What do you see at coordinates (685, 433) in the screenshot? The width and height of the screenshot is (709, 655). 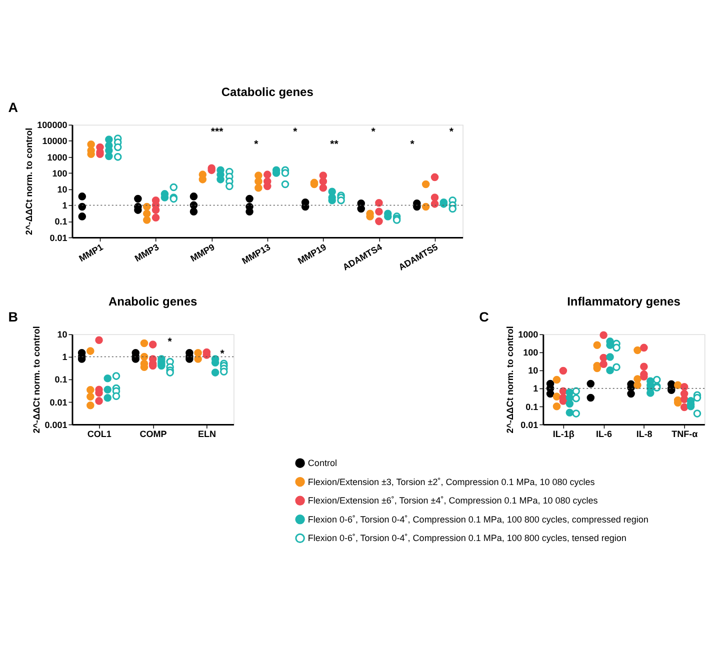 I see `x-tick-label: TNF-α` at bounding box center [685, 433].